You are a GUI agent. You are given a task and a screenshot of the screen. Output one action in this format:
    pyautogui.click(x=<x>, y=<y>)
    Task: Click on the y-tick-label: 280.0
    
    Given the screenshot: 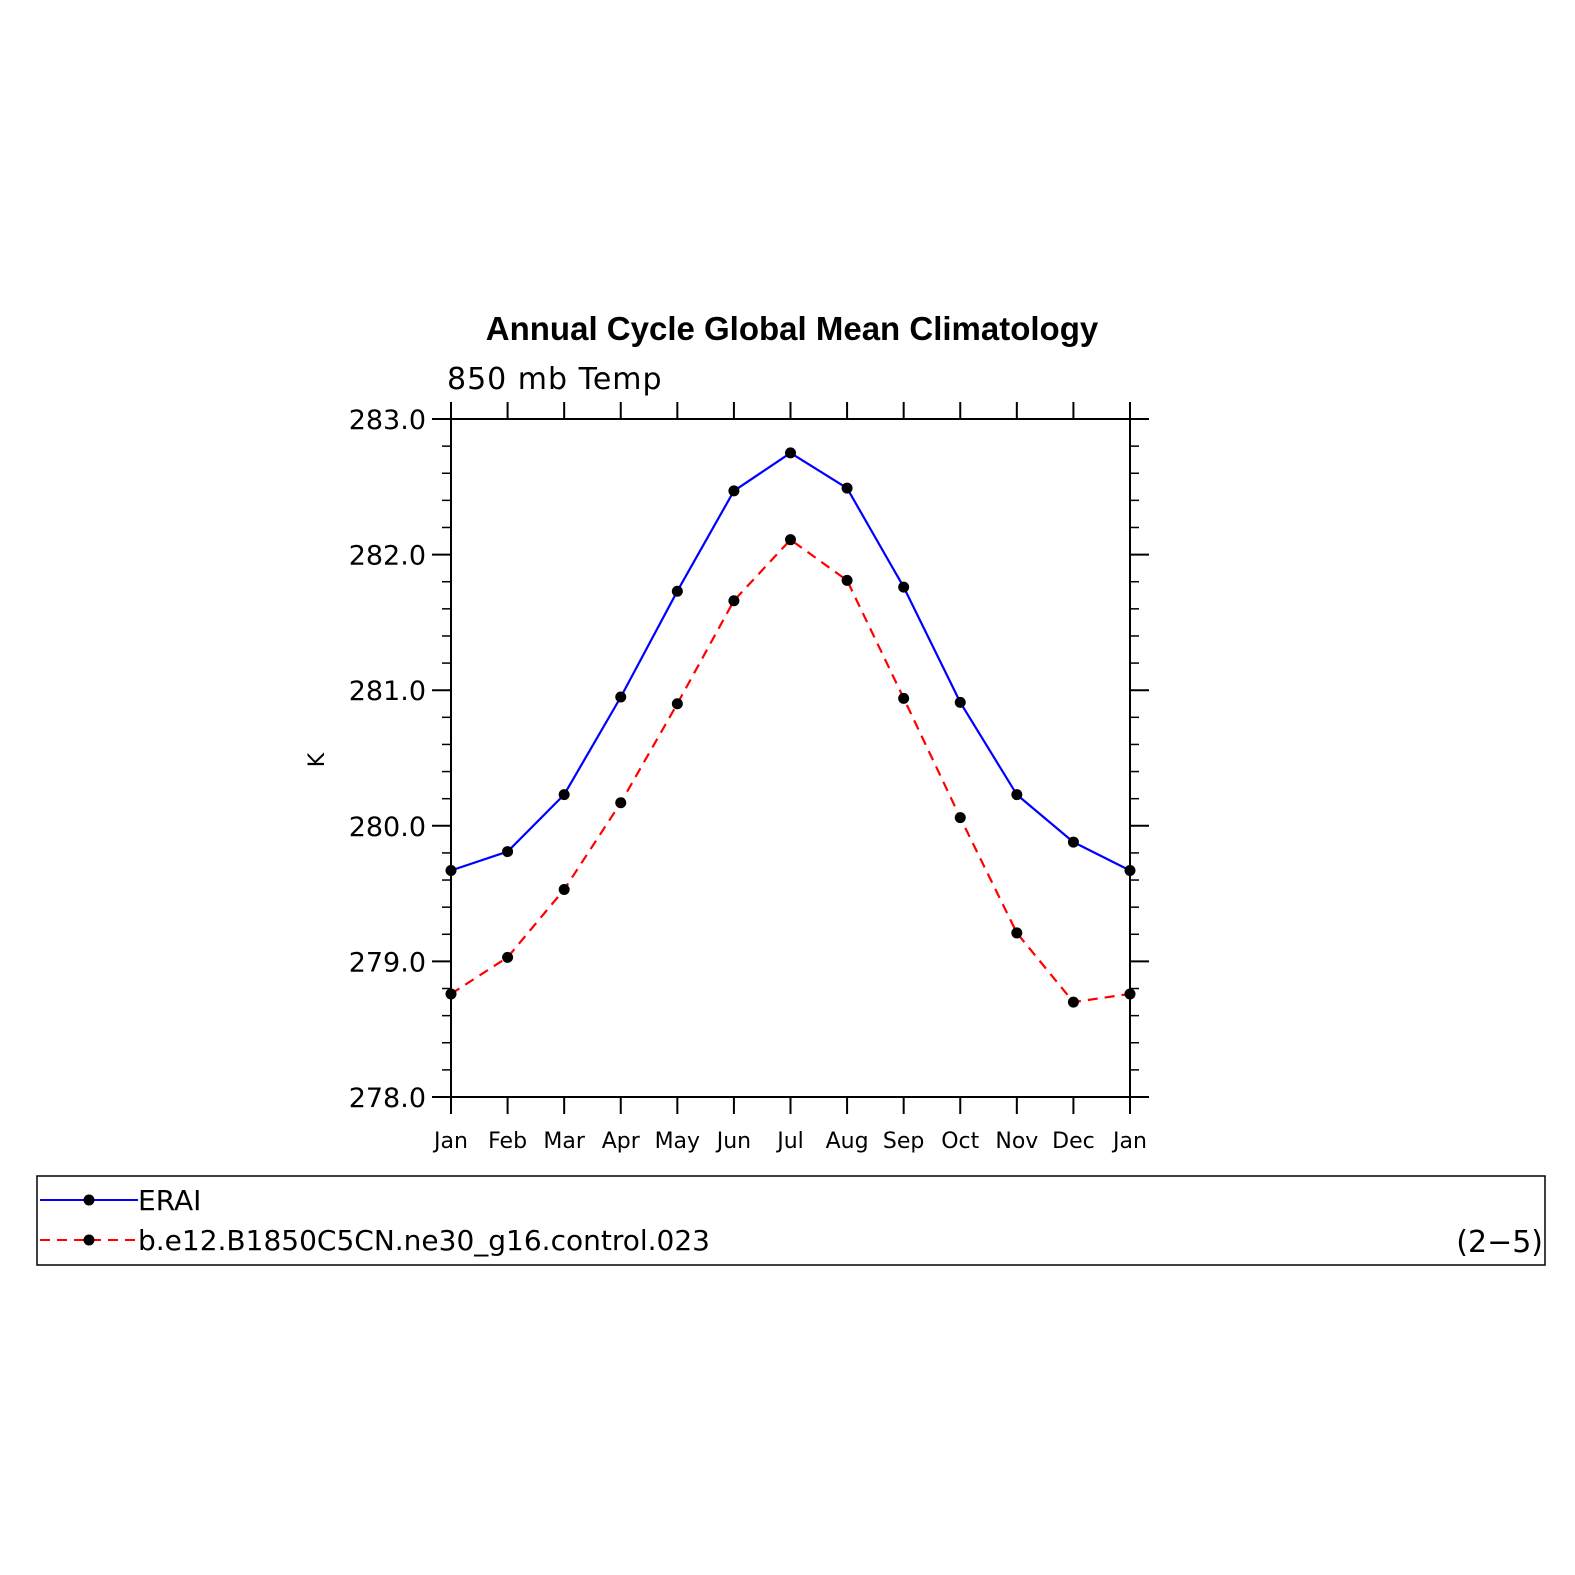 What is the action you would take?
    pyautogui.click(x=387, y=827)
    